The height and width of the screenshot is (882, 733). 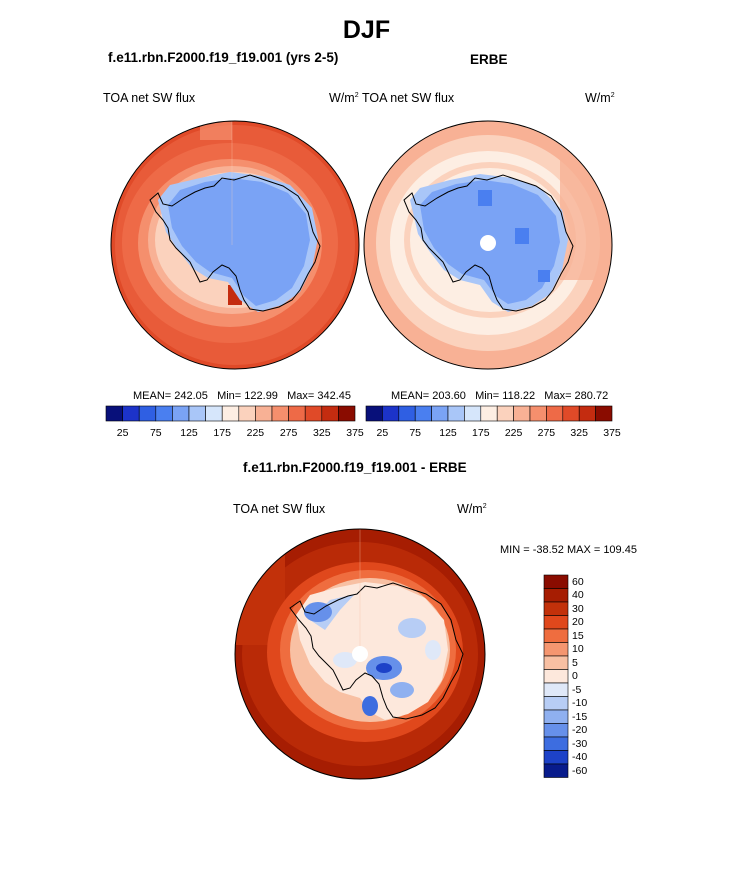 What do you see at coordinates (578, 595) in the screenshot?
I see `diff-colorbar-tick-label: 40` at bounding box center [578, 595].